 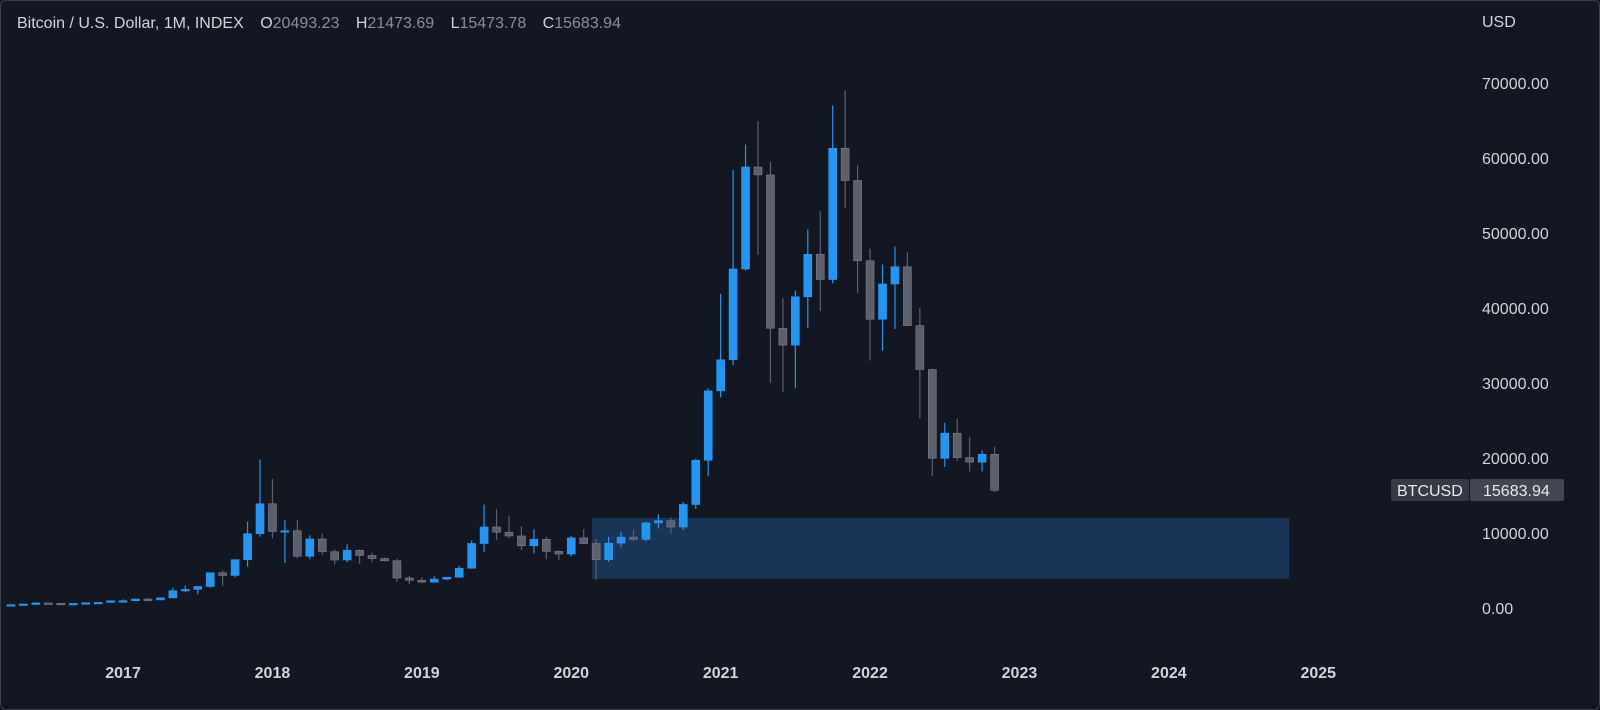 What do you see at coordinates (306, 23) in the screenshot?
I see `open-value: 20493.23` at bounding box center [306, 23].